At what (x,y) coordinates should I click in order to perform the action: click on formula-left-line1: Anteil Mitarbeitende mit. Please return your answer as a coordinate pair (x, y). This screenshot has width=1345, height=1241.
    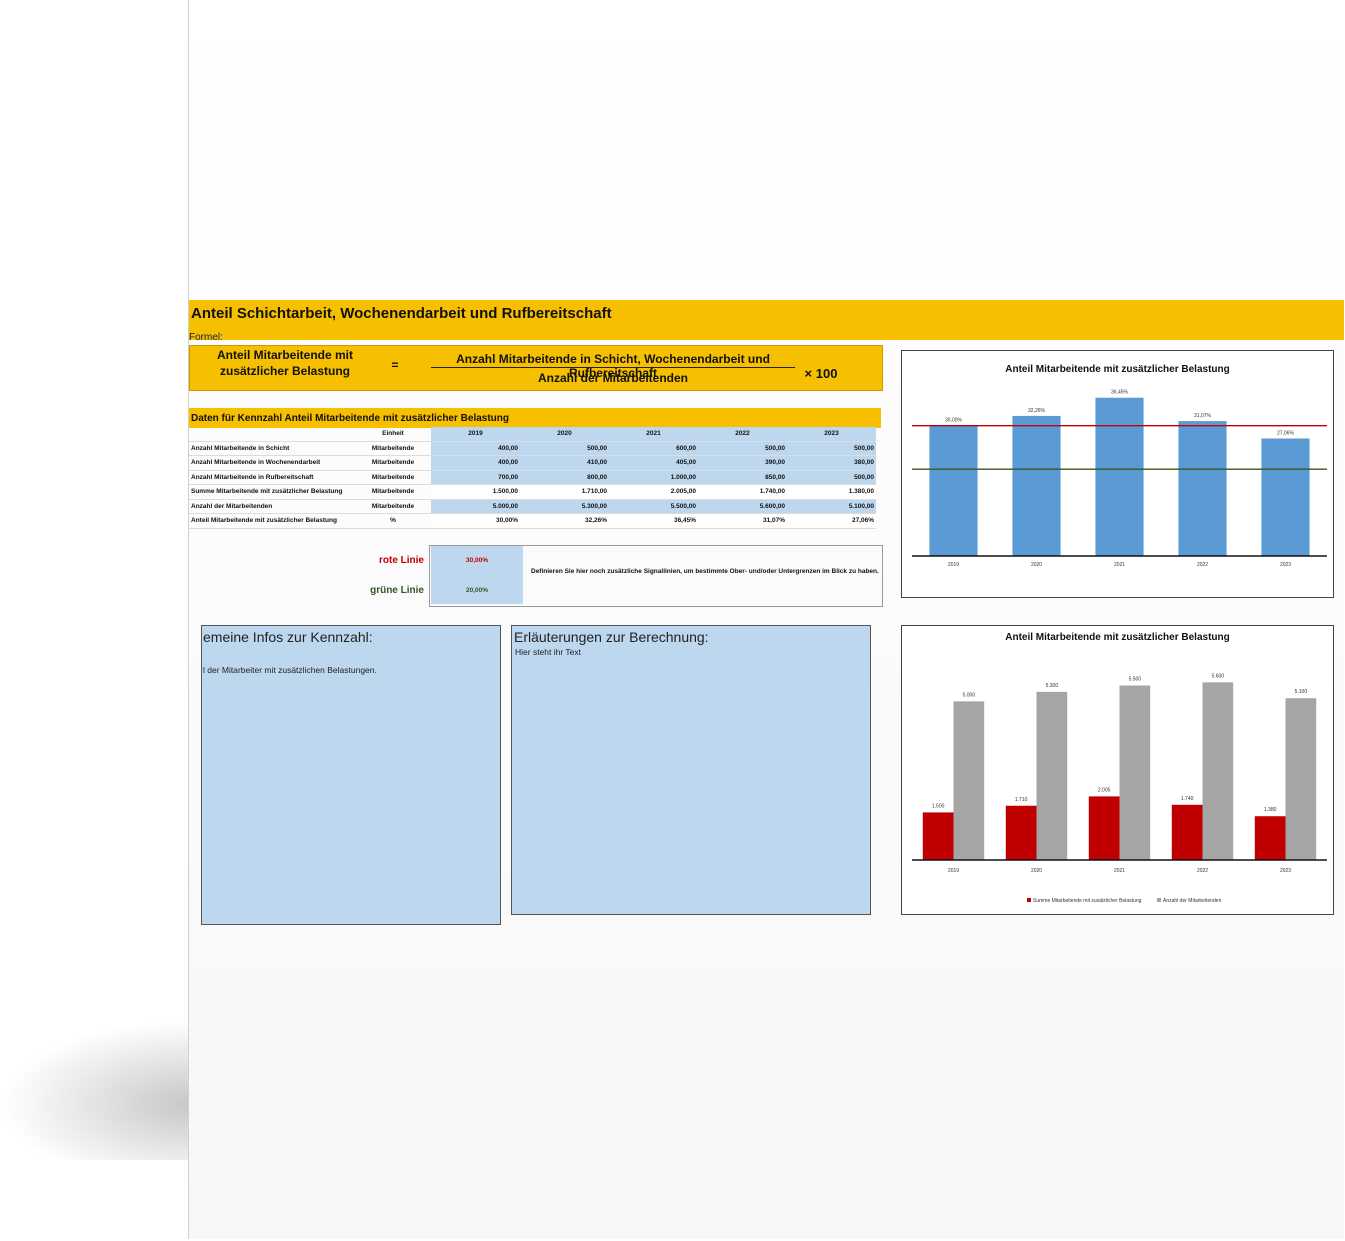
    Looking at the image, I should click on (284, 355).